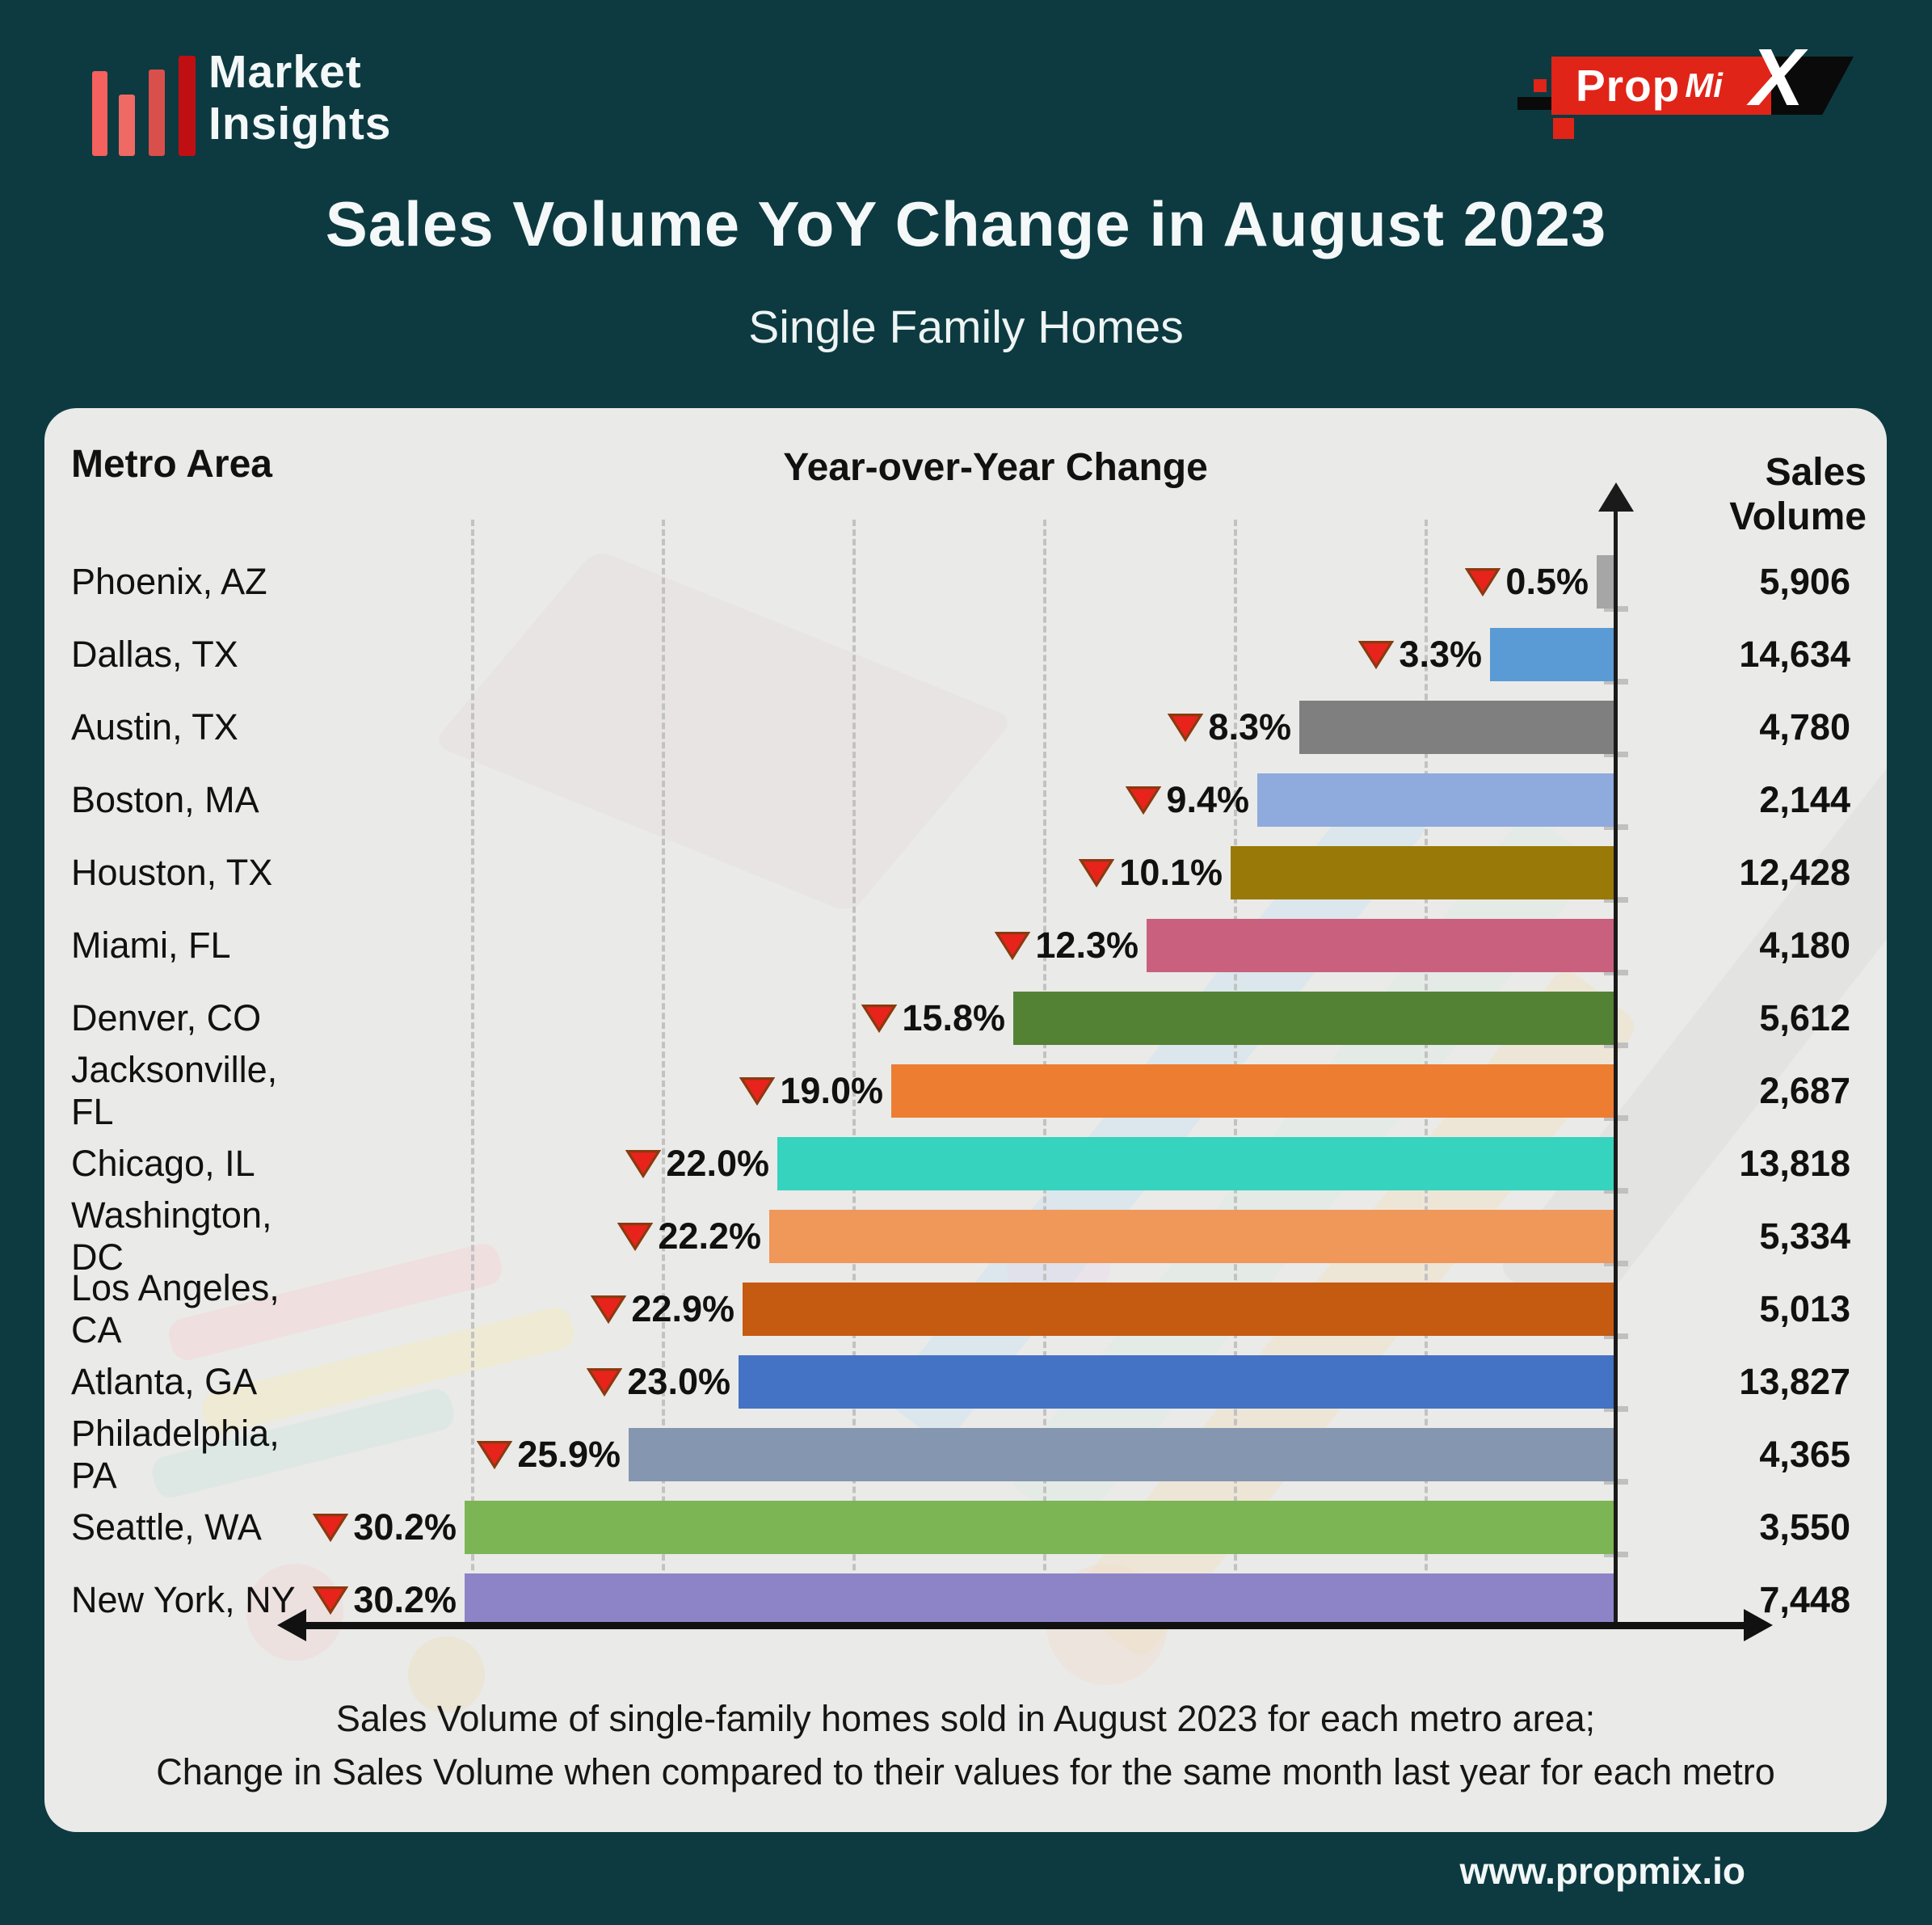  I want to click on yoy-change-label: 25.9%, so click(549, 1455).